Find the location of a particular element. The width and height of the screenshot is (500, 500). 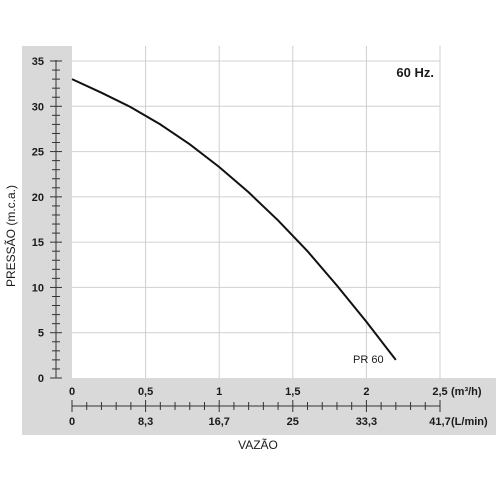

y-tick-labels: 0 5 10 15 20 25 30 35 is located at coordinates (38, 220).